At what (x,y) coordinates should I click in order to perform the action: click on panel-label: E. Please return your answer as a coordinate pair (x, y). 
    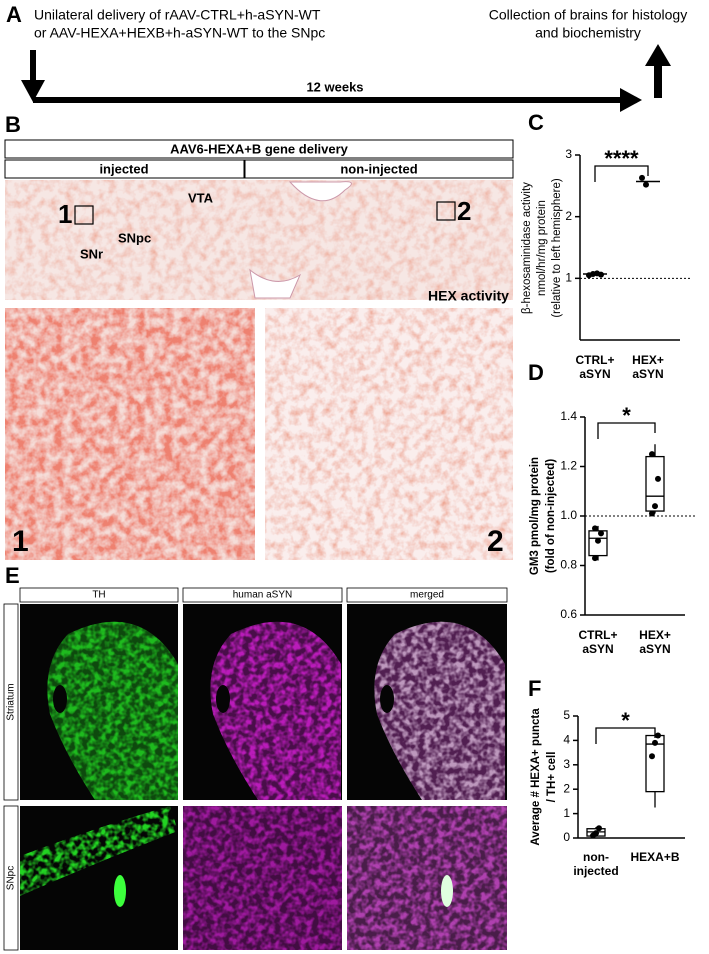
    Looking at the image, I should click on (12, 575).